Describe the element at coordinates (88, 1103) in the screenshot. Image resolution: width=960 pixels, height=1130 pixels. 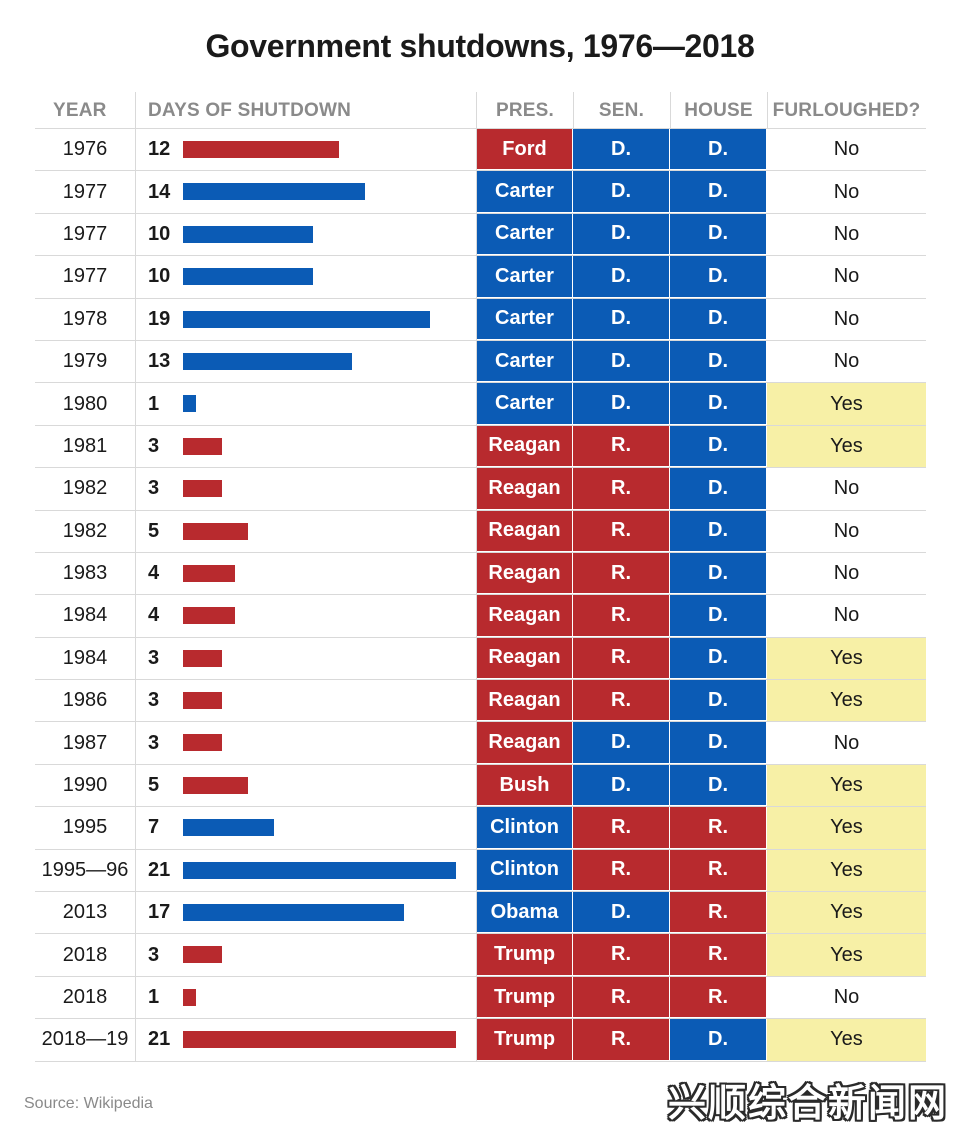
I see `source-note: Source: Wikipedia` at that location.